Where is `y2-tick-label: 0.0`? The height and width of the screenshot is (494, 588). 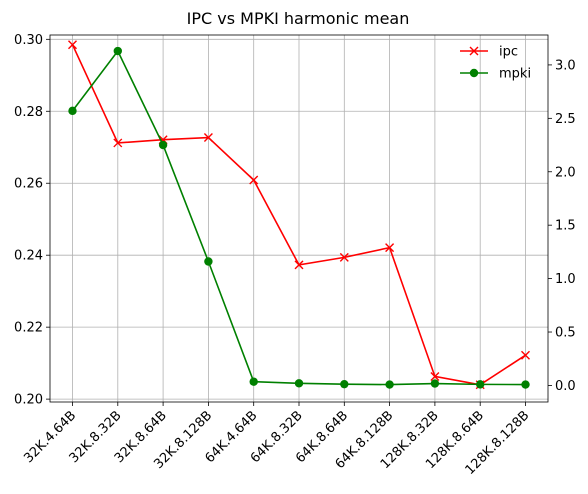 y2-tick-label: 0.0 is located at coordinates (565, 386).